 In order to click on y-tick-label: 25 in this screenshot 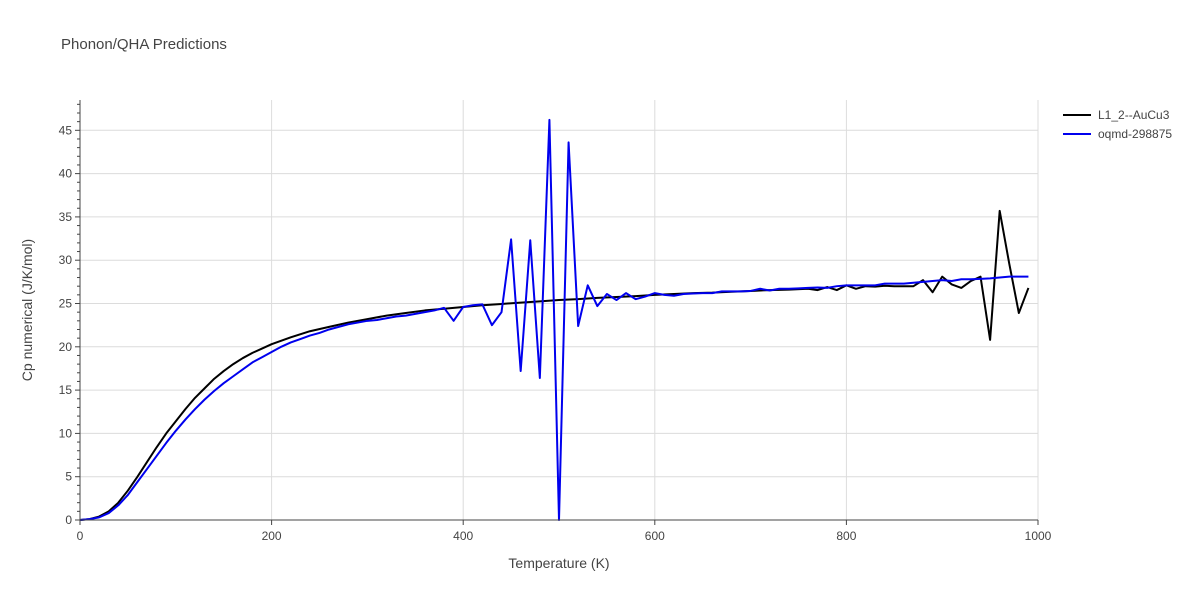, I will do `click(66, 304)`.